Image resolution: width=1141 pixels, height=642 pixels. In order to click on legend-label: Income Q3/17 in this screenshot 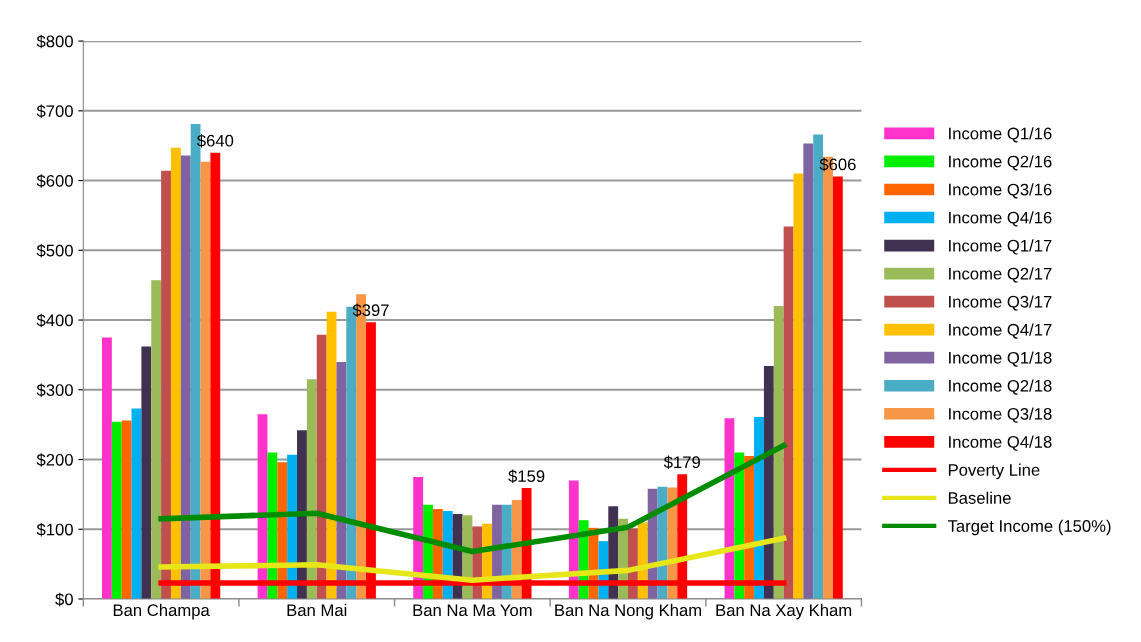, I will do `click(1000, 303)`.